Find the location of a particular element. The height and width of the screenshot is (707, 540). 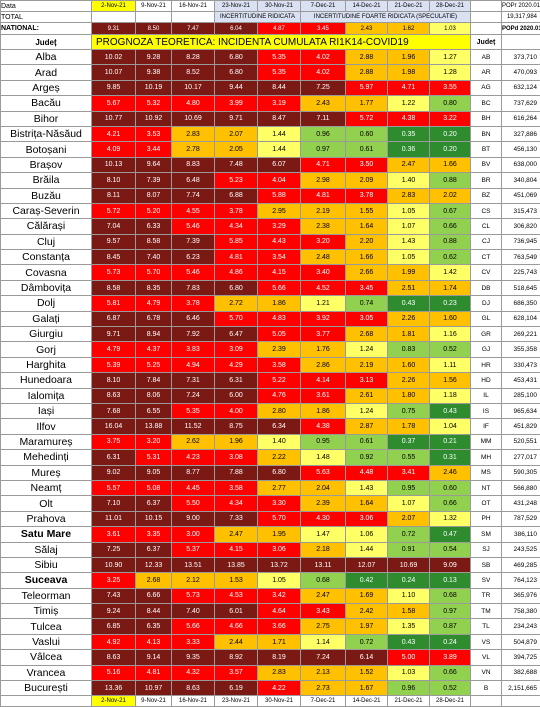

incidence-value: 8.94 is located at coordinates (154, 334).